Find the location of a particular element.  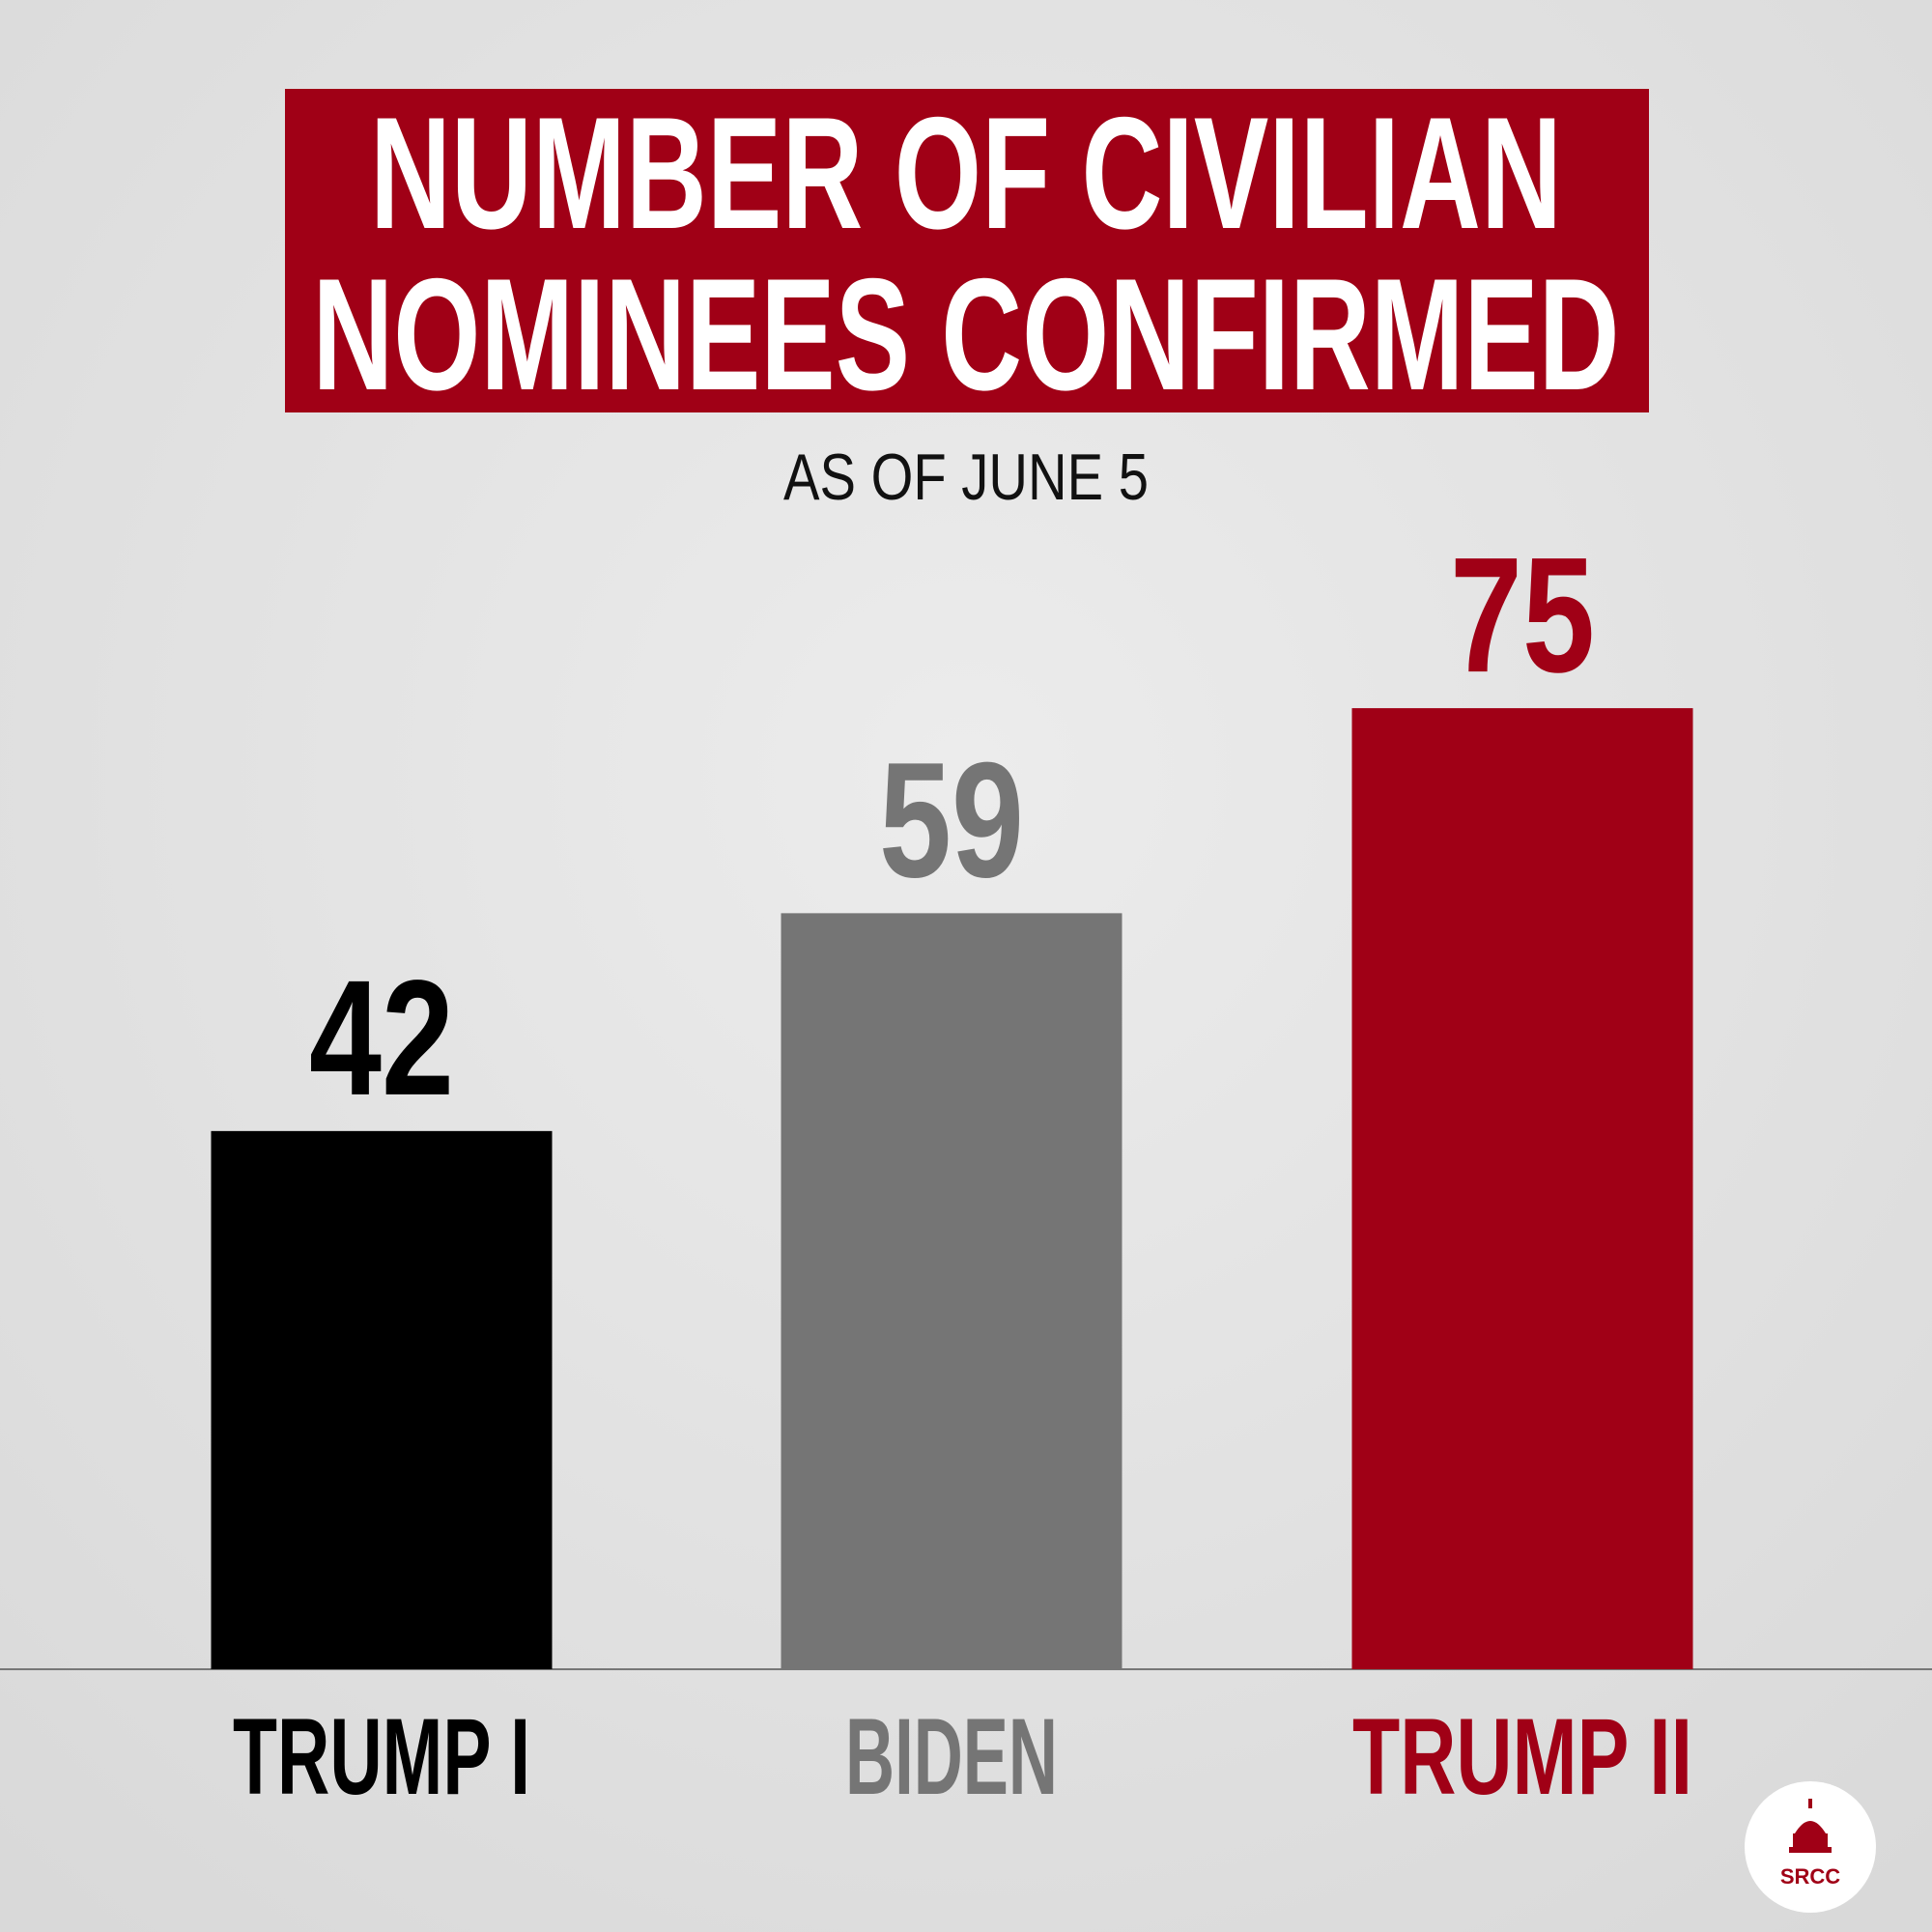

value-label: 75 is located at coordinates (1522, 615).